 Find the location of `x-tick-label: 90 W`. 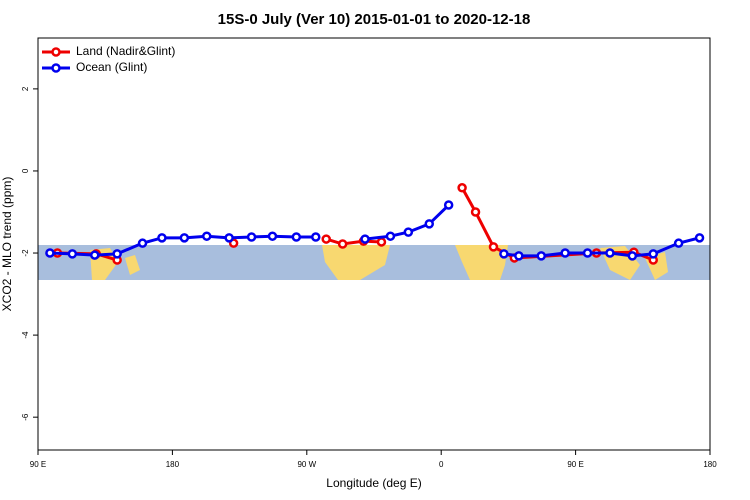

x-tick-label: 90 W is located at coordinates (306, 464).